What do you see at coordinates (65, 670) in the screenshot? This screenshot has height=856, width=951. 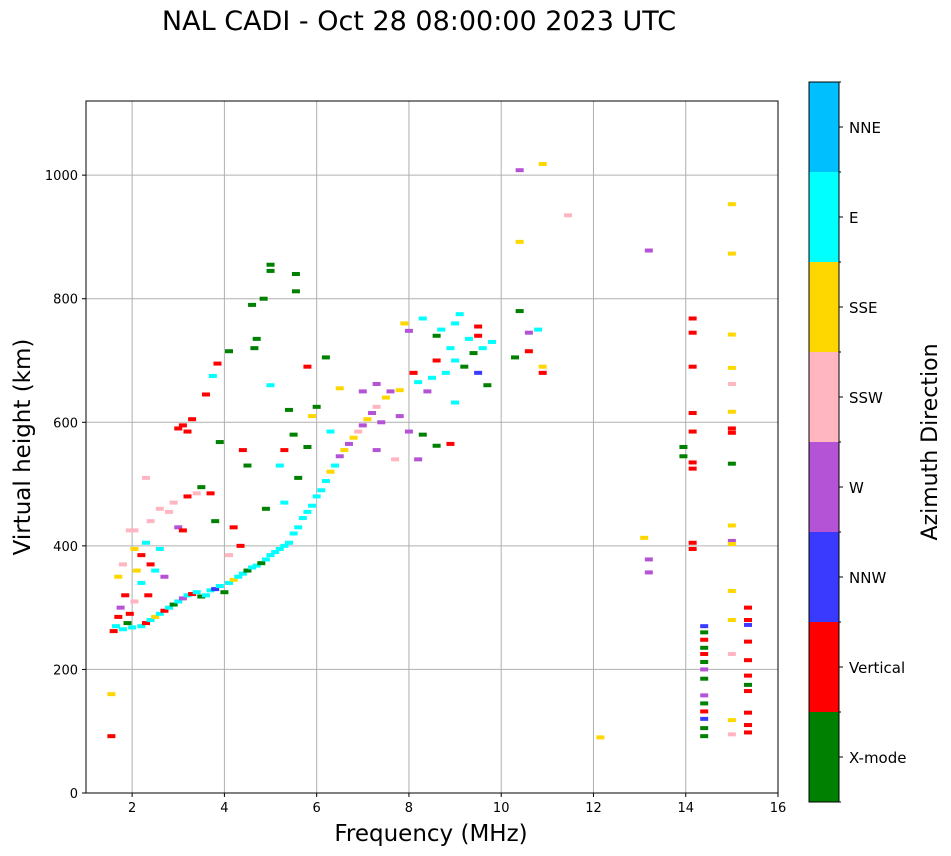 I see `y-tick-label: 200` at bounding box center [65, 670].